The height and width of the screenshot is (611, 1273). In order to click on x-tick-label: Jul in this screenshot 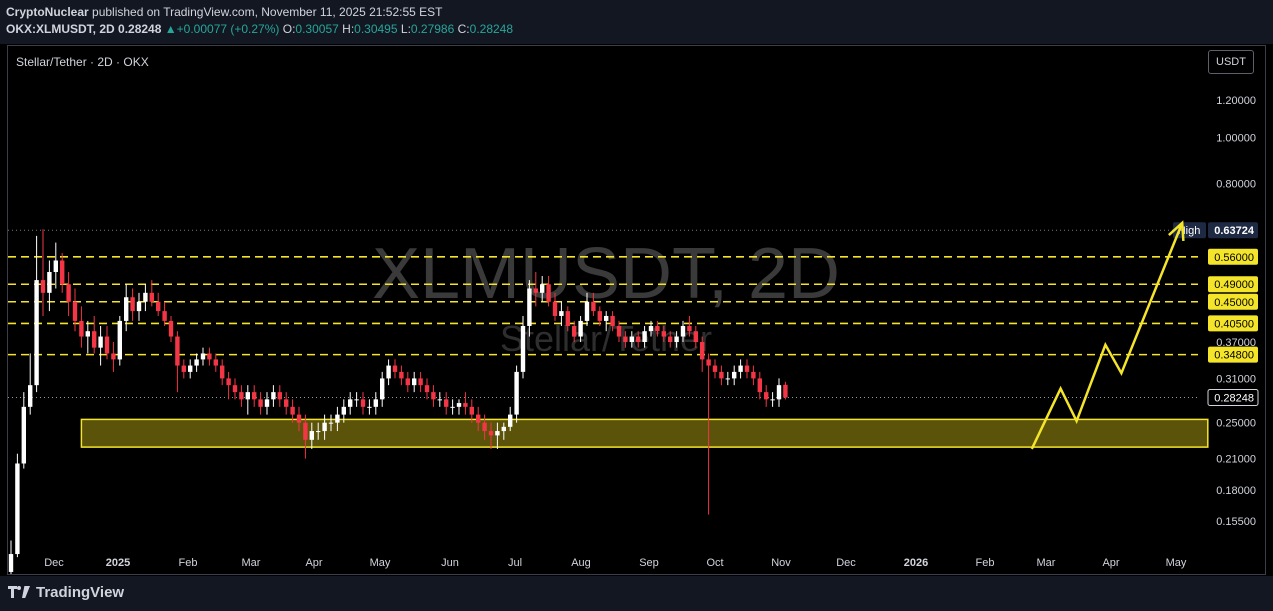, I will do `click(515, 563)`.